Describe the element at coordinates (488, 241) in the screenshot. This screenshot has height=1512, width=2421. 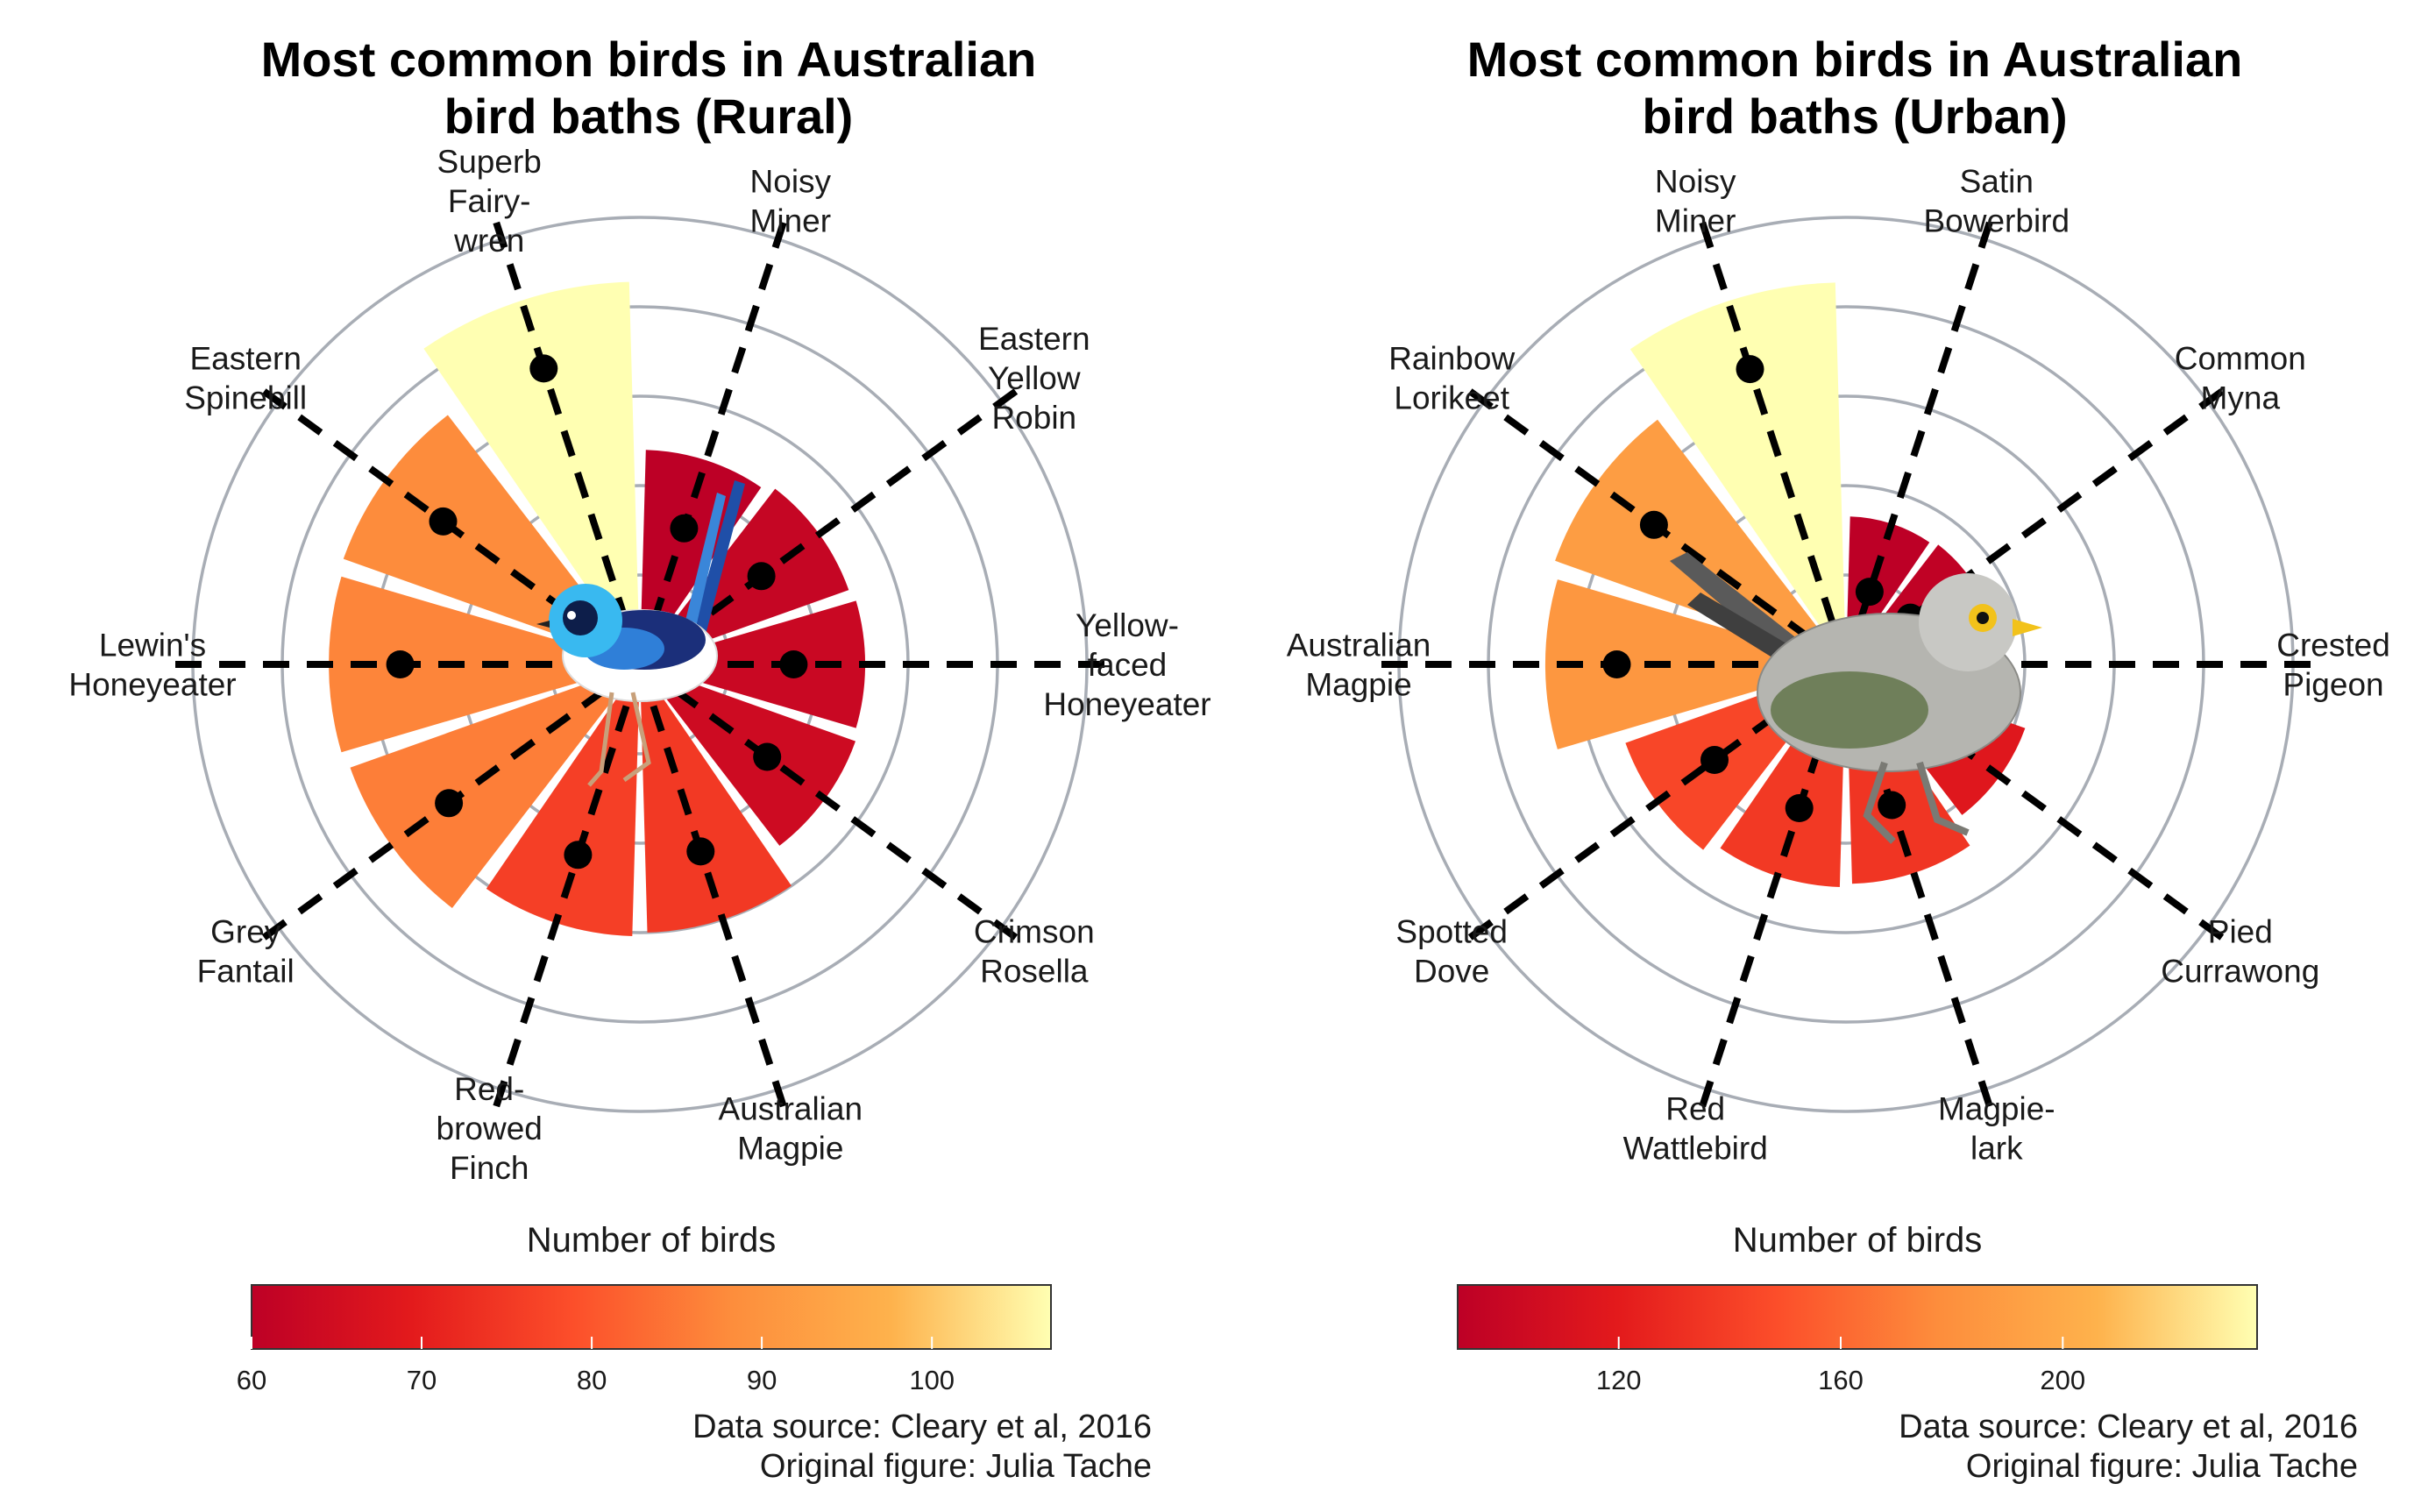
I see `category-label-line: wren` at that location.